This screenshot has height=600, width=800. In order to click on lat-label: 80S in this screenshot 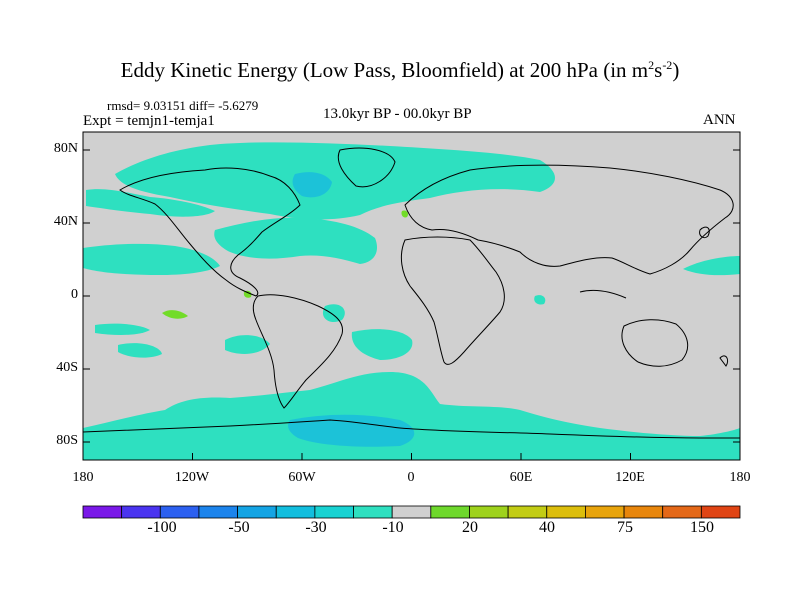, I will do `click(67, 440)`.